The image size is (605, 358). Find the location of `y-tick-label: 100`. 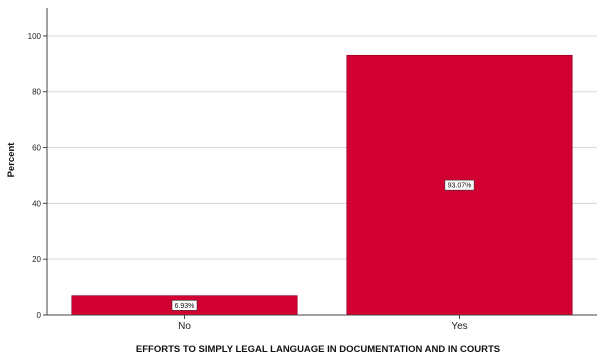

y-tick-label: 100 is located at coordinates (35, 36).